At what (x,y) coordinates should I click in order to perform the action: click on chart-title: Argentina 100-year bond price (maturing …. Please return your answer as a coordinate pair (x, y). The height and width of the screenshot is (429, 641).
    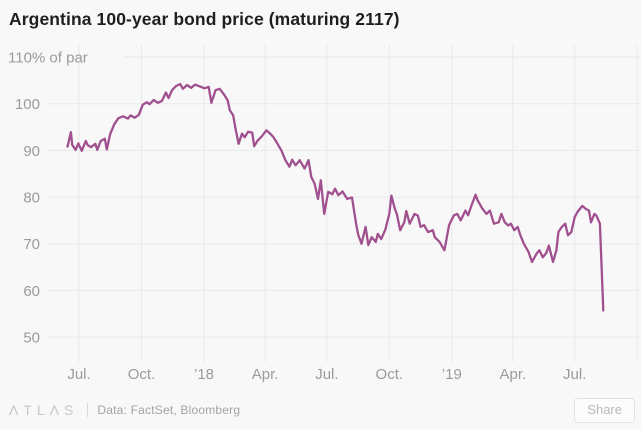
    Looking at the image, I should click on (204, 19).